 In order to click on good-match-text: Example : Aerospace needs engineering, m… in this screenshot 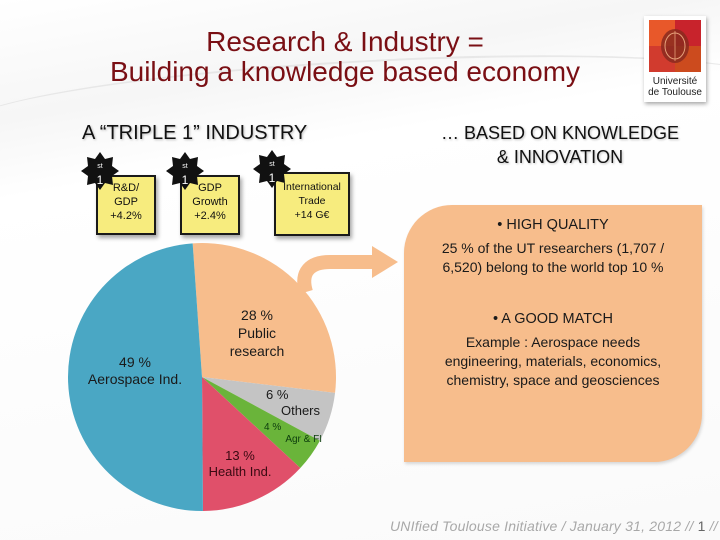, I will do `click(553, 361)`.